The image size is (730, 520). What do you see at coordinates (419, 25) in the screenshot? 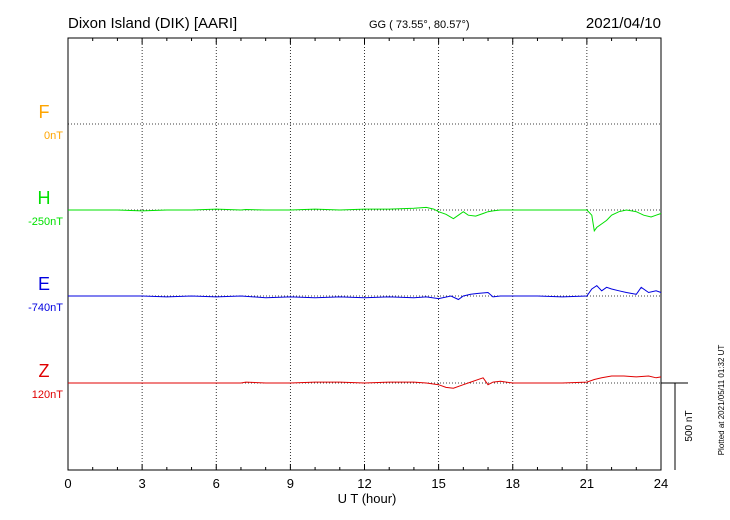
I see `station-coordinates: GG ( 73.55°, 80.57°)` at bounding box center [419, 25].